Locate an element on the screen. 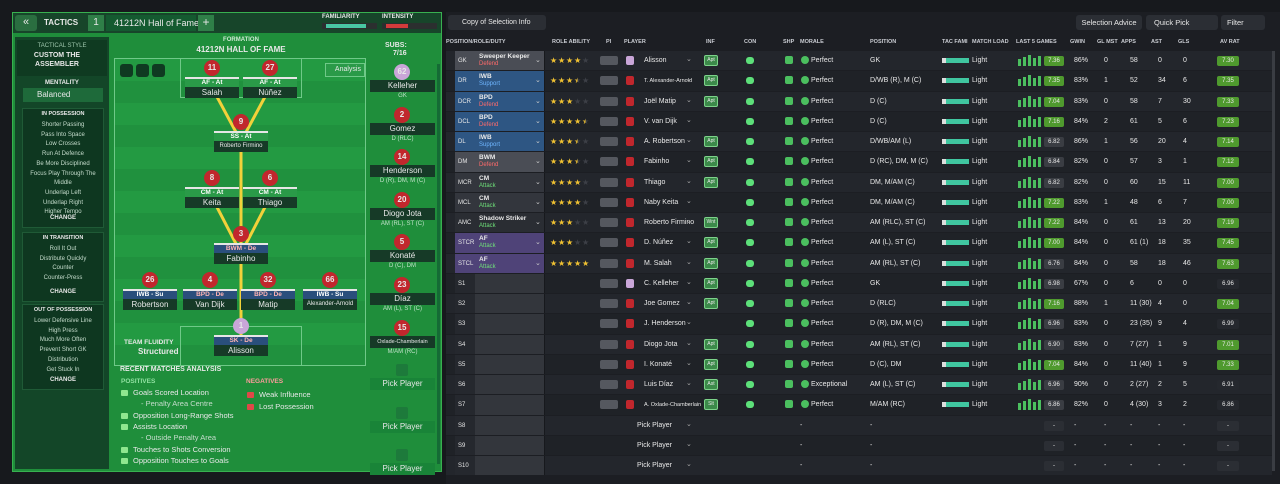 The width and height of the screenshot is (1280, 484). sub-number: 15 is located at coordinates (402, 327).